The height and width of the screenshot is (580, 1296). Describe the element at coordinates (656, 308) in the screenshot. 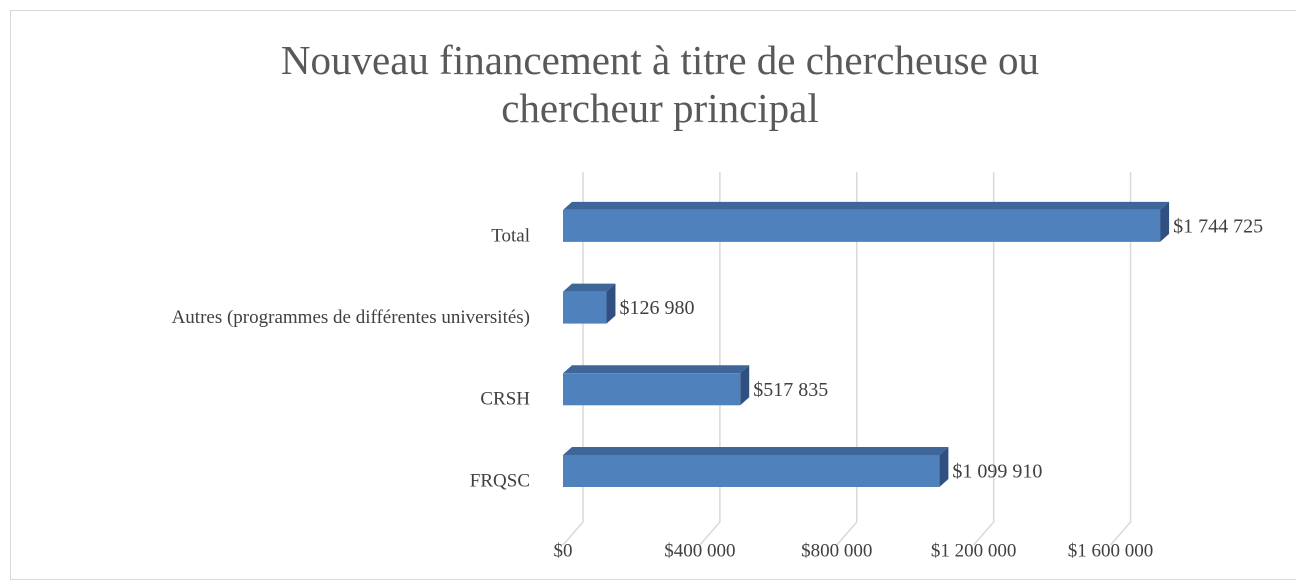

I see `value-label: $126 980` at that location.